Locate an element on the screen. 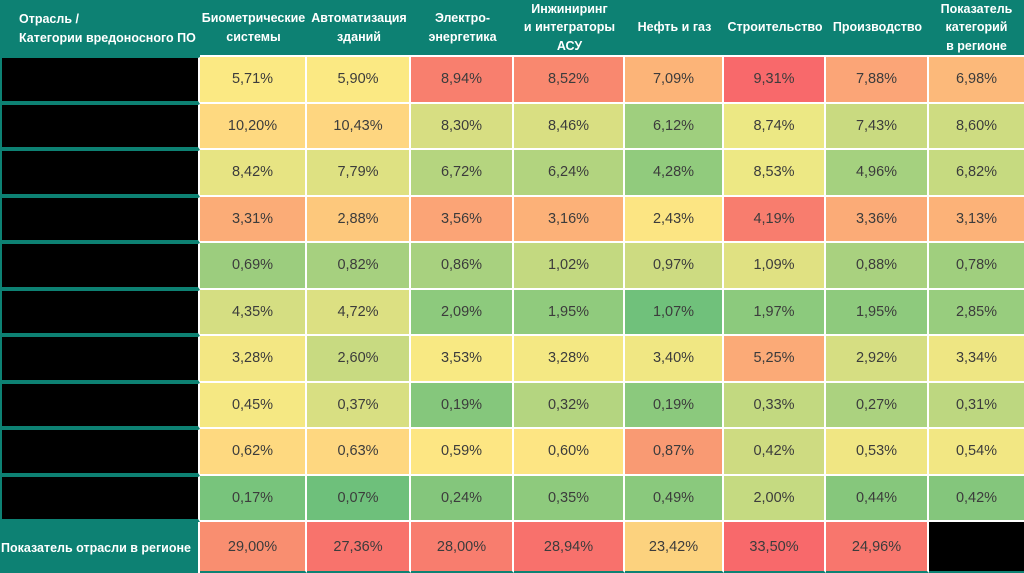 The width and height of the screenshot is (1024, 573). heatmap-cell: 3,56% is located at coordinates (462, 219).